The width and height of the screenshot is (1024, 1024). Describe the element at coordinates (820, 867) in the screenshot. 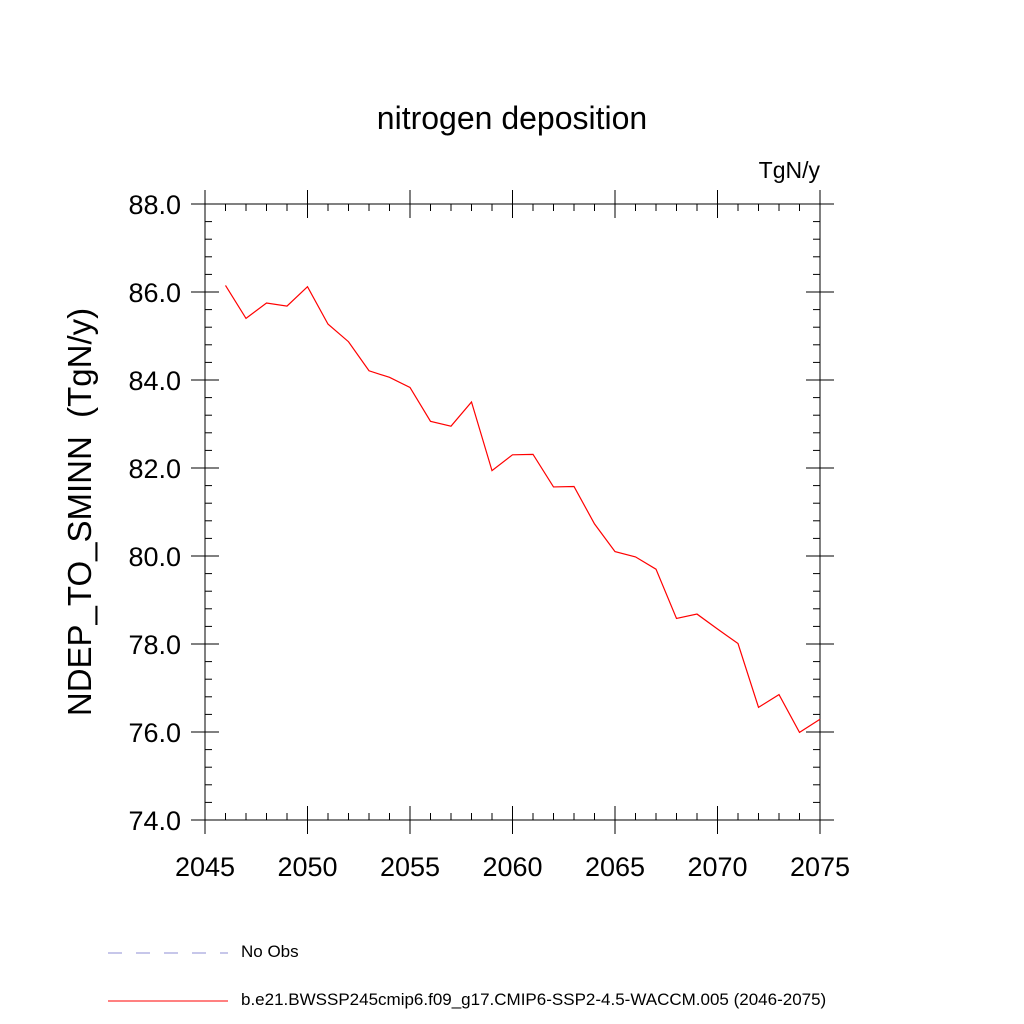

I see `x-tick-label: 2075` at that location.